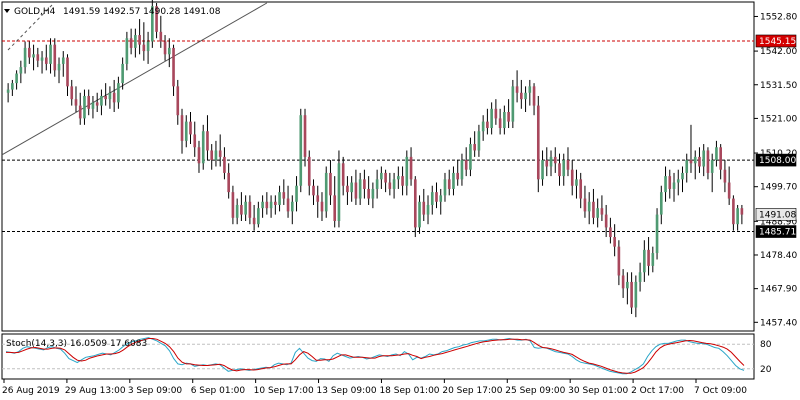 The image size is (800, 400). What do you see at coordinates (778, 290) in the screenshot?
I see `price-tick-label: 1467.90` at bounding box center [778, 290].